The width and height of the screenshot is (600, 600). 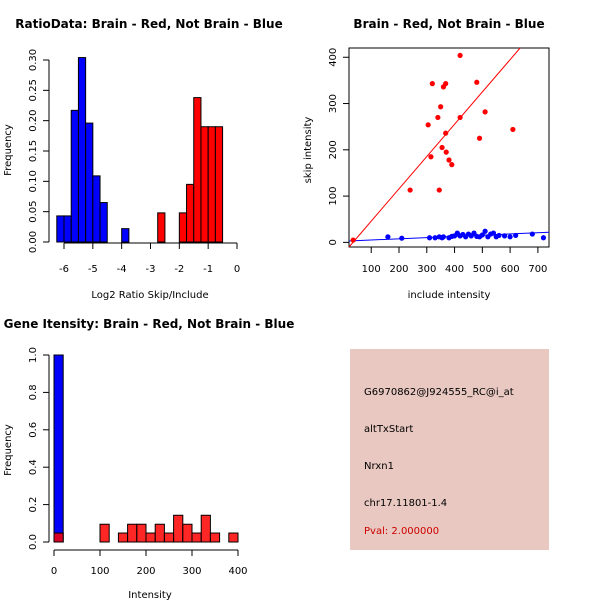 What do you see at coordinates (8, 450) in the screenshot?
I see `intensity-histogram-ylabel: Frequency` at bounding box center [8, 450].